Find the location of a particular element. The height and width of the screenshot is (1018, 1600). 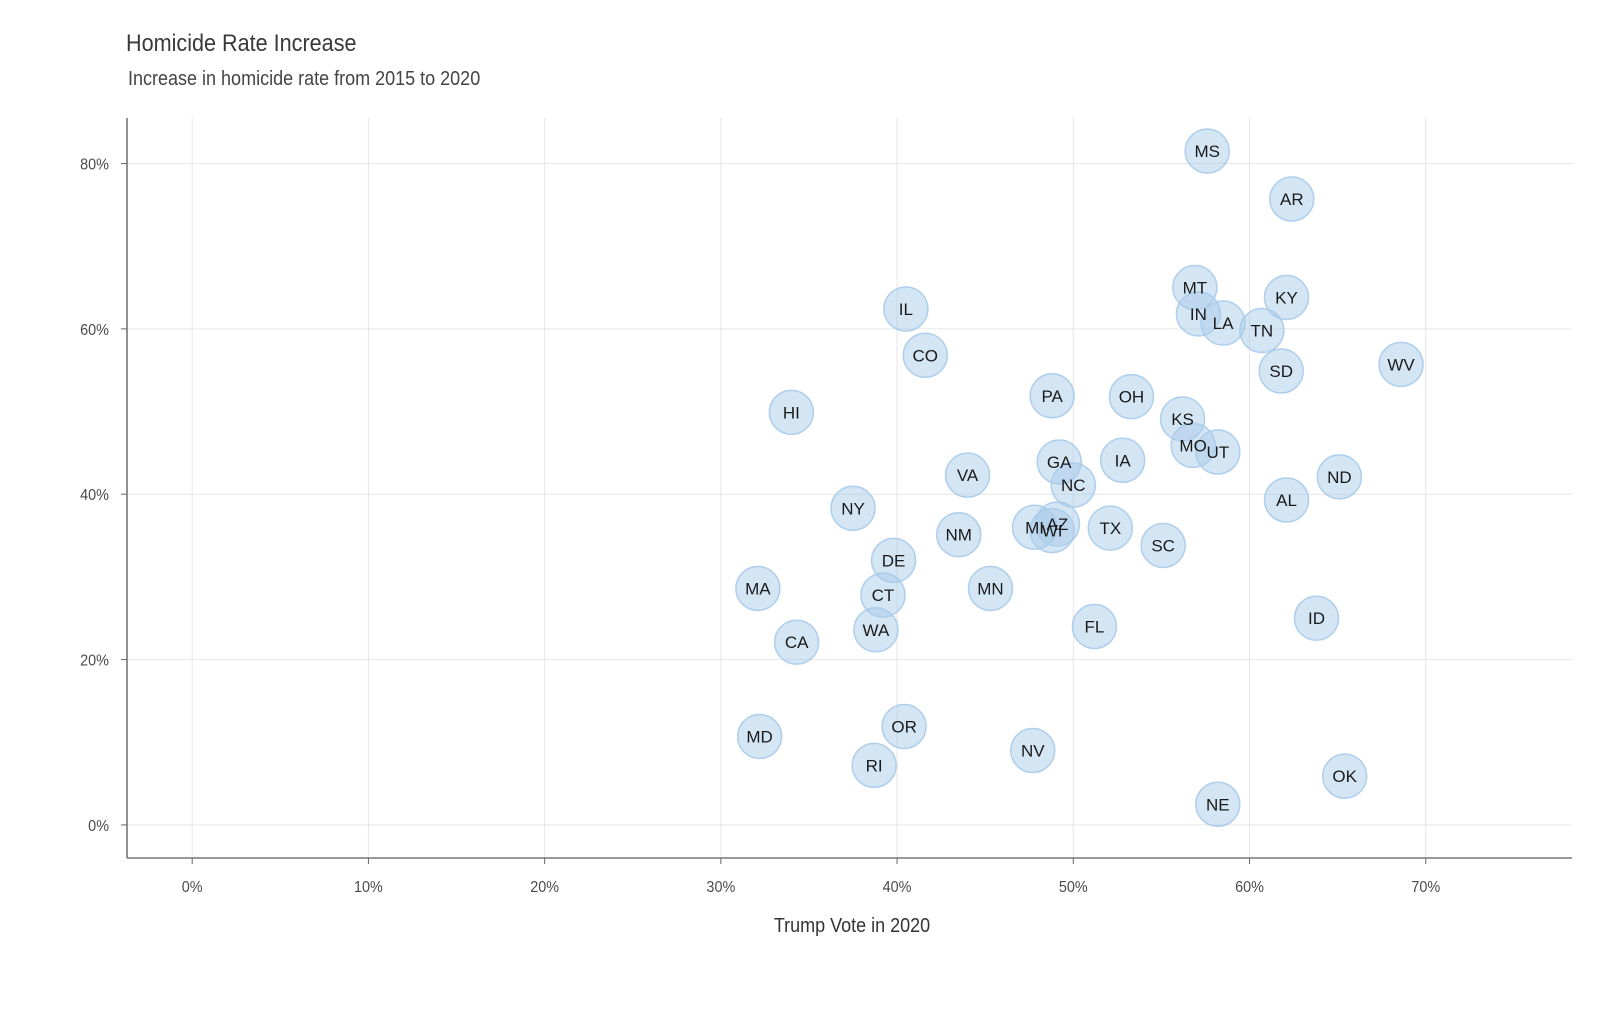

point-label-sd: SD is located at coordinates (1281, 371).